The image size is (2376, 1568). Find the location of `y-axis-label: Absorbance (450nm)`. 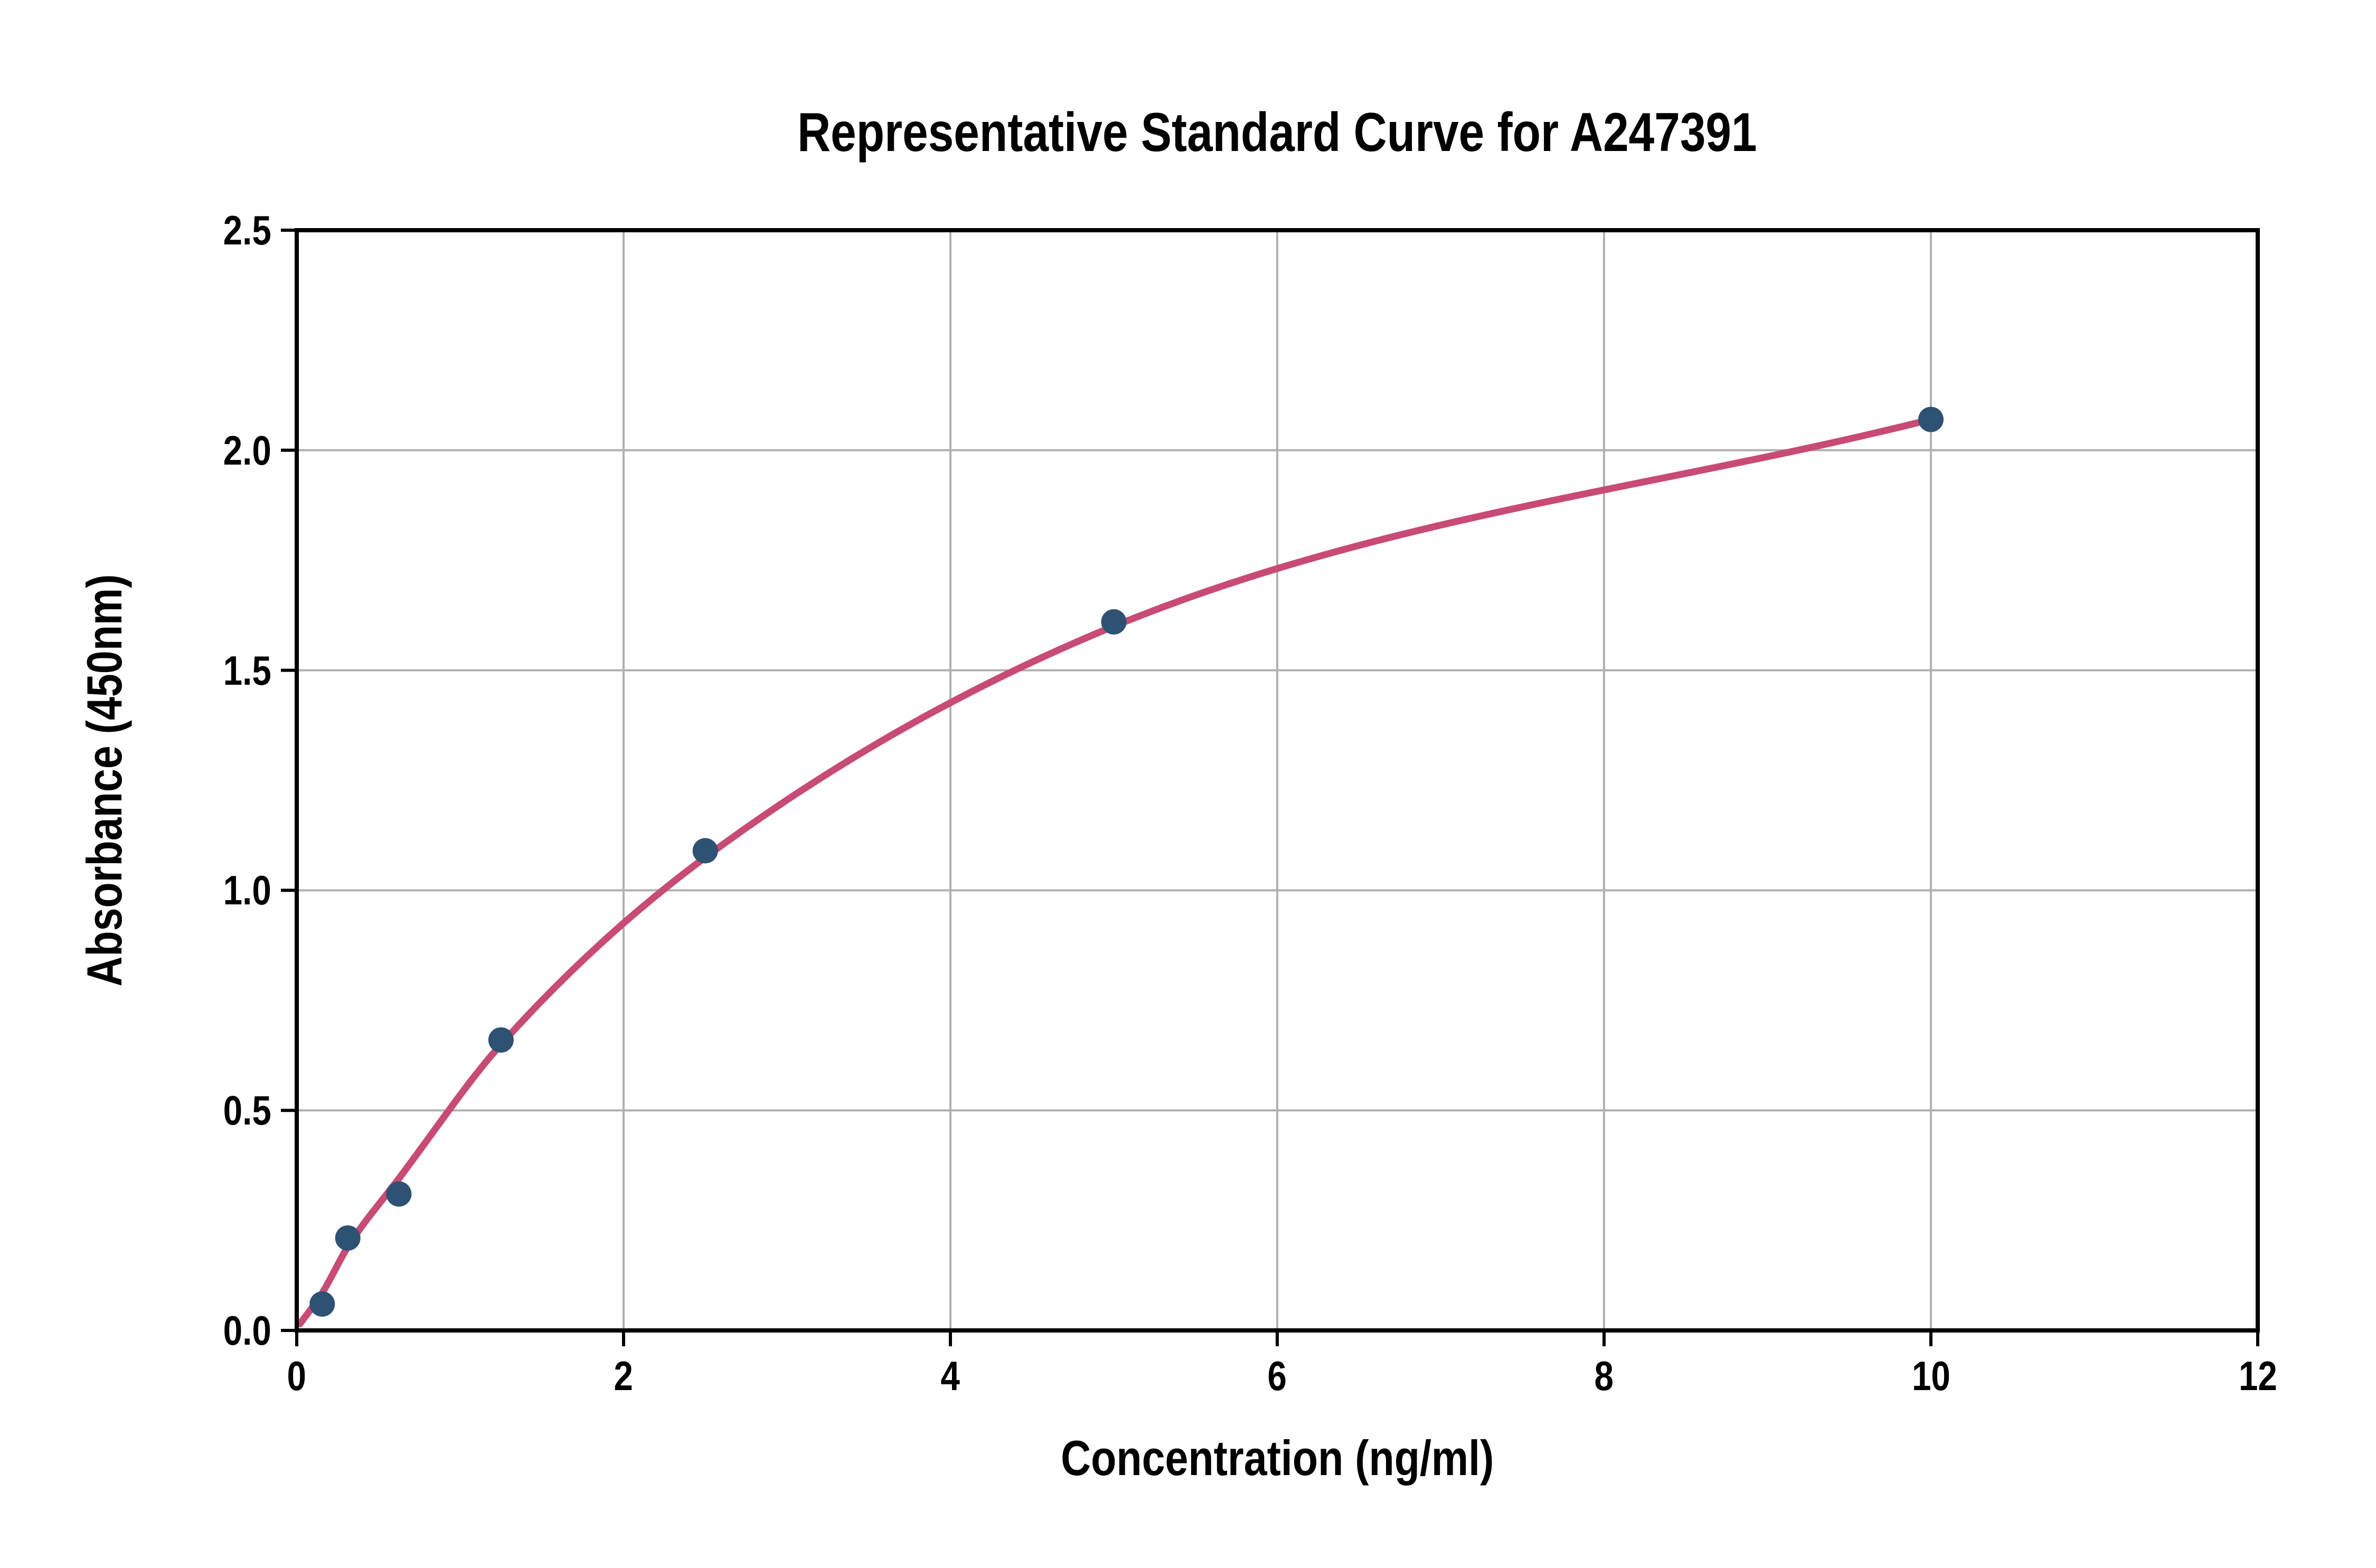

y-axis-label: Absorbance (450nm) is located at coordinates (105, 780).